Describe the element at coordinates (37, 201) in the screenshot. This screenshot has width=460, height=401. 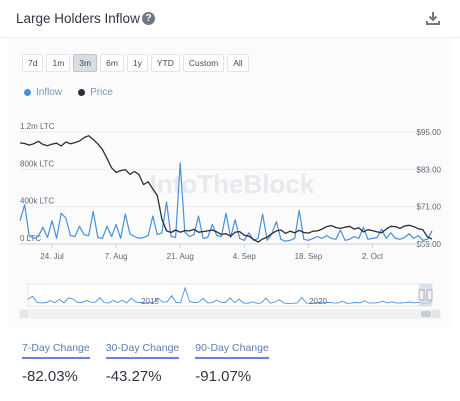
I see `y-left-tick-label: 400k LTC` at that location.